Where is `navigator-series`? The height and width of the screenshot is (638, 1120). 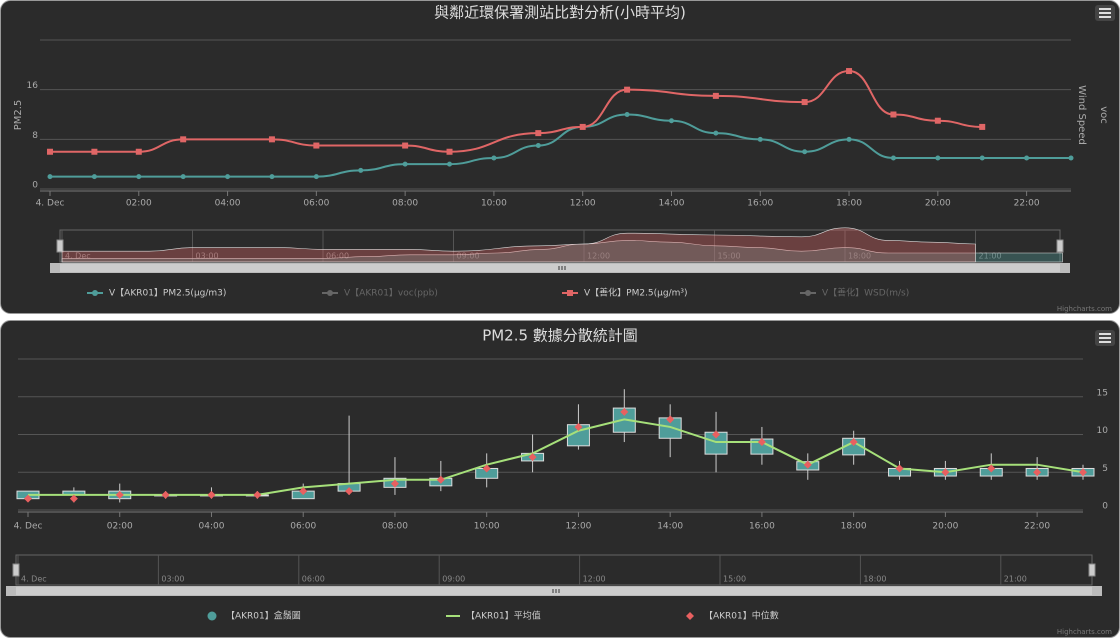 navigator-series is located at coordinates (562, 251).